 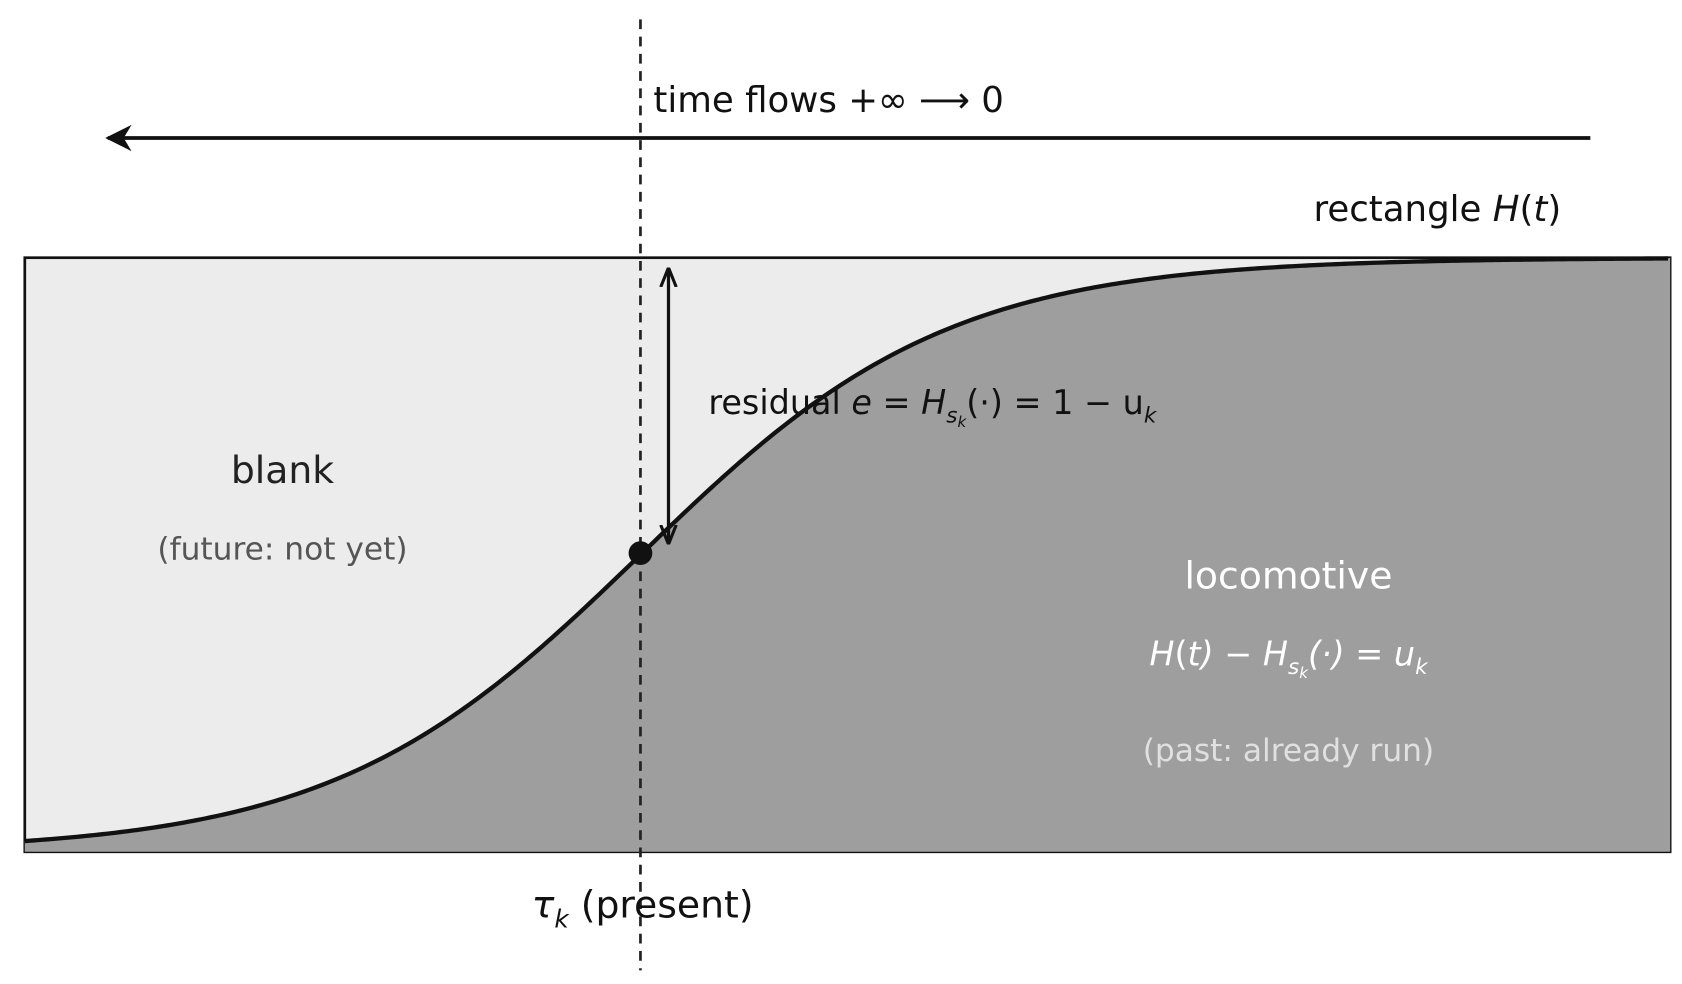 I want to click on text: e = H, so click(x=898, y=402).